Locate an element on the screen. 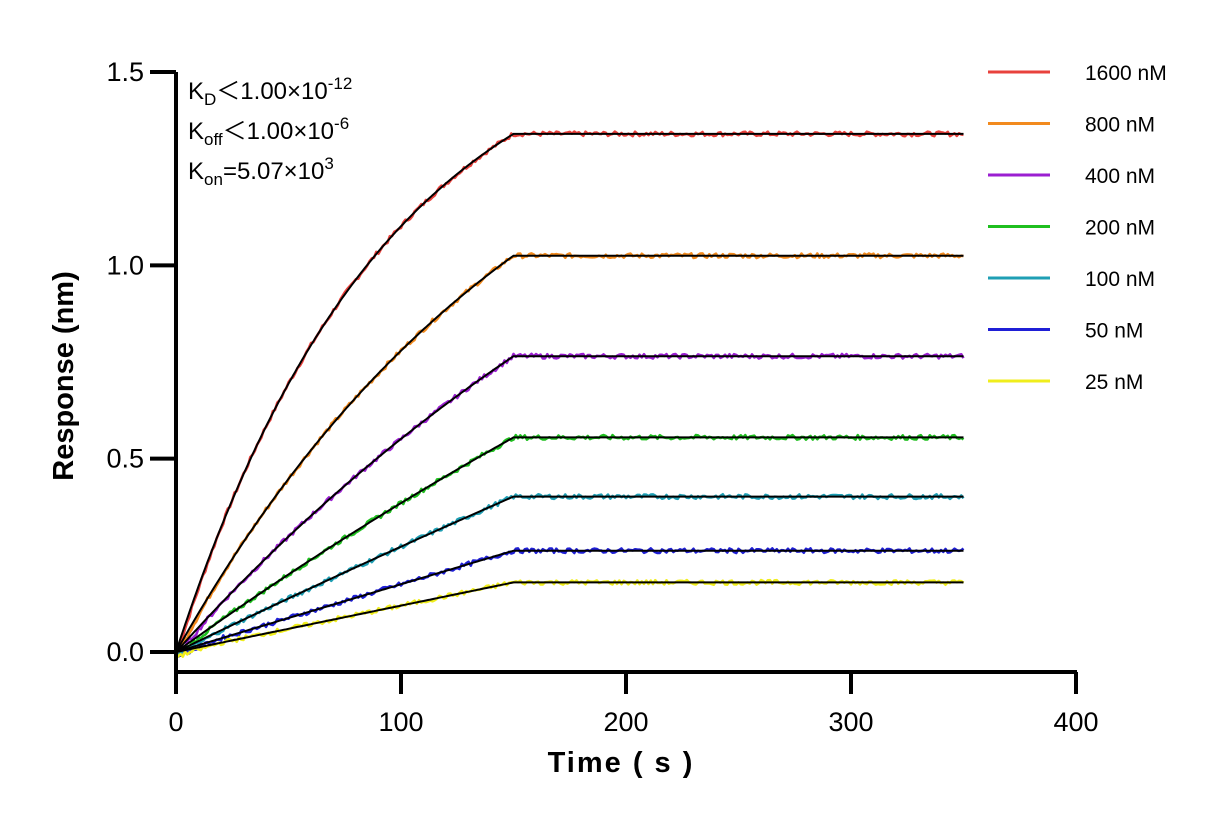 The width and height of the screenshot is (1227, 825). y-tick-label: 0.5 is located at coordinates (125, 459).